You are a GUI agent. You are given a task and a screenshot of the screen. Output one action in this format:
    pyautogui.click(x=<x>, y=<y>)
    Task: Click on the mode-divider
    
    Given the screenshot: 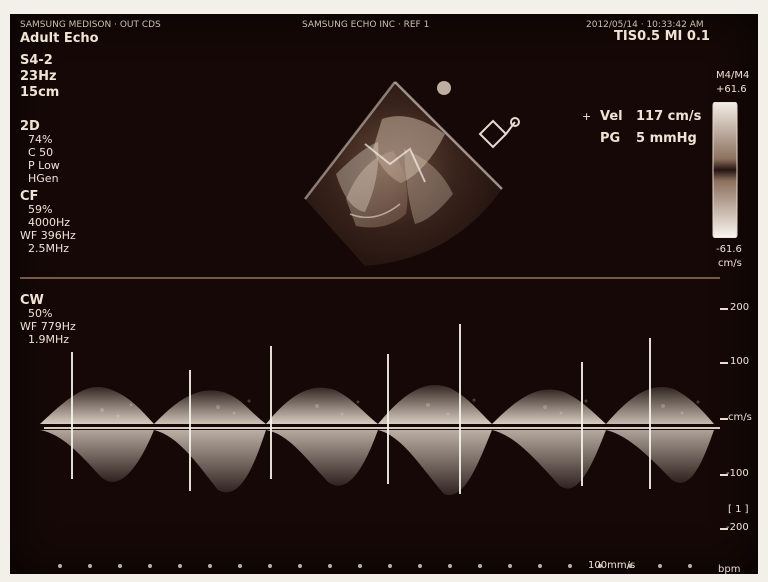 What is the action you would take?
    pyautogui.click(x=370, y=278)
    